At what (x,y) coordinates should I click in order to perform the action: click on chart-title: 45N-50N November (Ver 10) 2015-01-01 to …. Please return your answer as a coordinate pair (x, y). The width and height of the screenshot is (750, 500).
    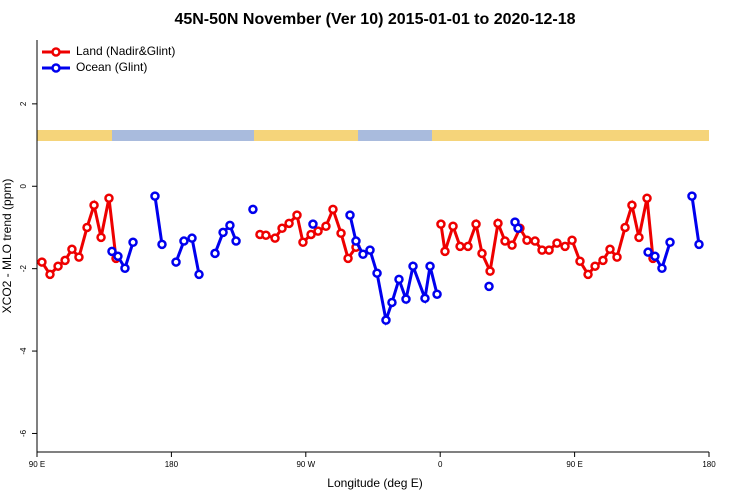
    Looking at the image, I should click on (374, 19).